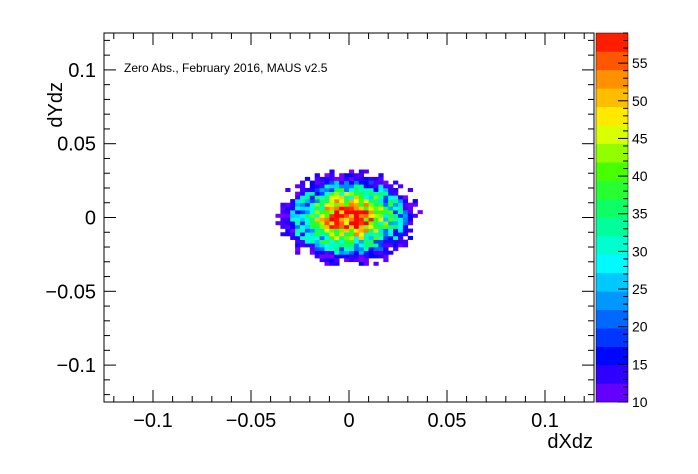  I want to click on x-tick-label: 0.05, so click(447, 421).